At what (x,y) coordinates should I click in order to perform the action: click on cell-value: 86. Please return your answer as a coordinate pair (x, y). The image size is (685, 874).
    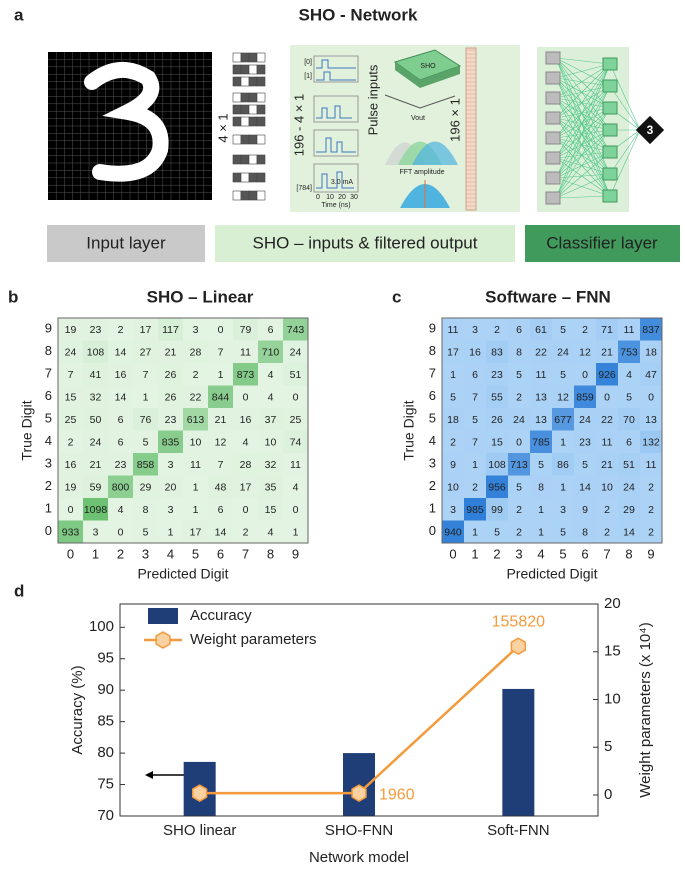
    Looking at the image, I should click on (563, 465).